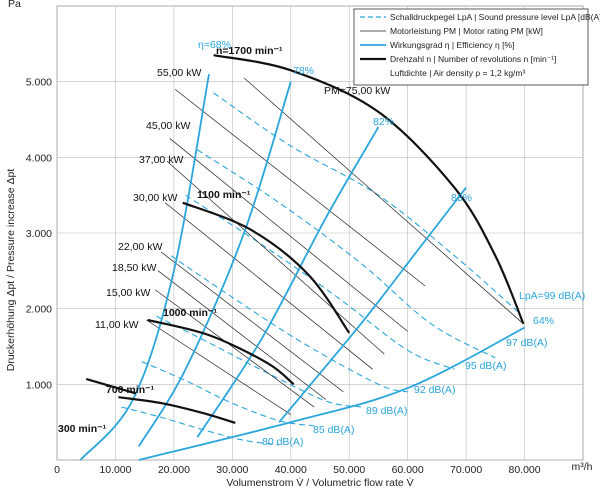  I want to click on sound-curve-92-db-a, so click(289, 324).